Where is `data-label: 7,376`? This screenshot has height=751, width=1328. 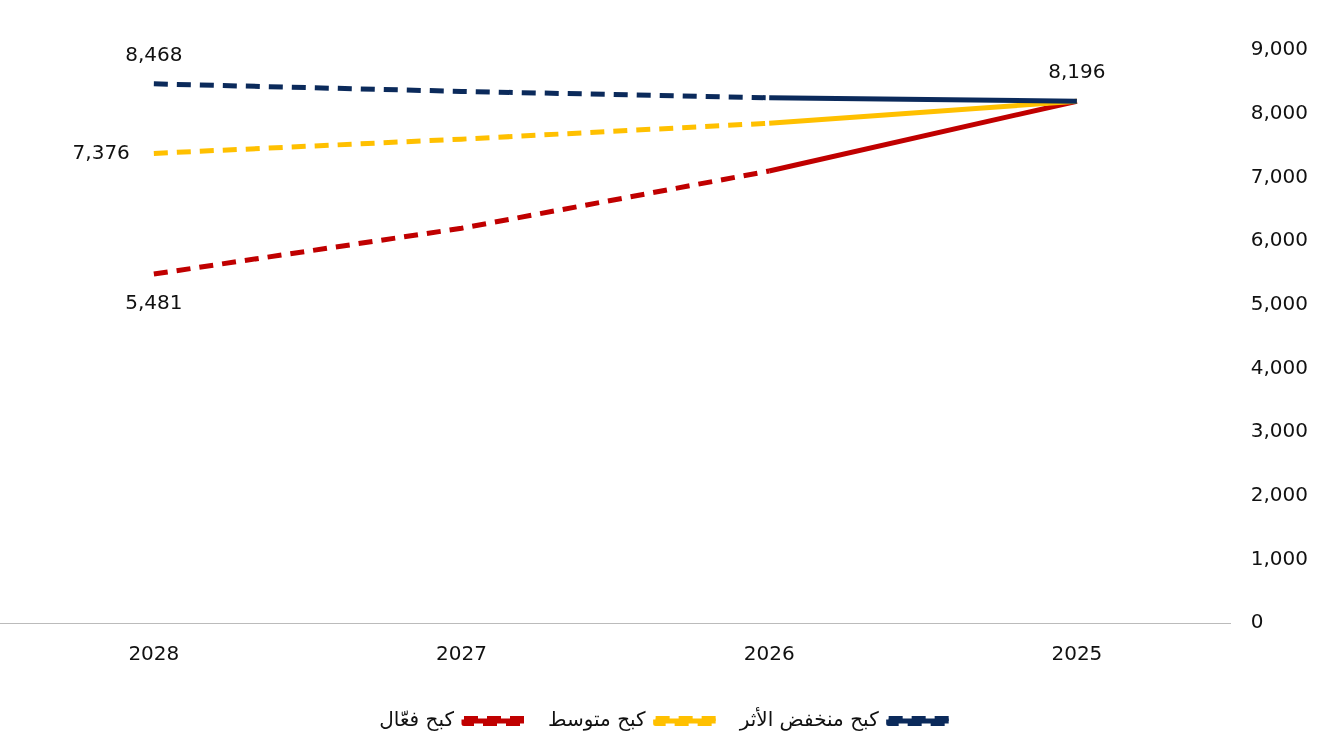
data-label: 7,376 is located at coordinates (101, 151).